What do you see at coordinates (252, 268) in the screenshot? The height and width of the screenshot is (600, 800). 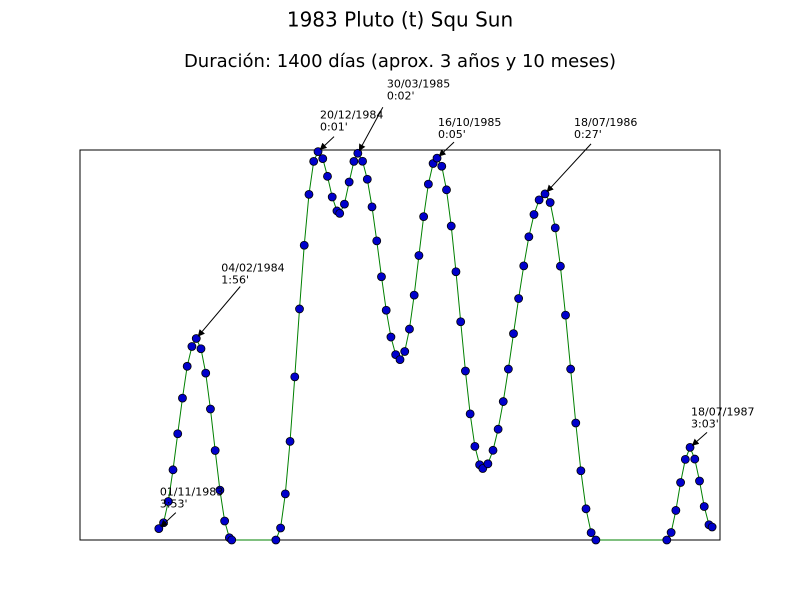 I see `annotation-date: 04/02/1984` at bounding box center [252, 268].